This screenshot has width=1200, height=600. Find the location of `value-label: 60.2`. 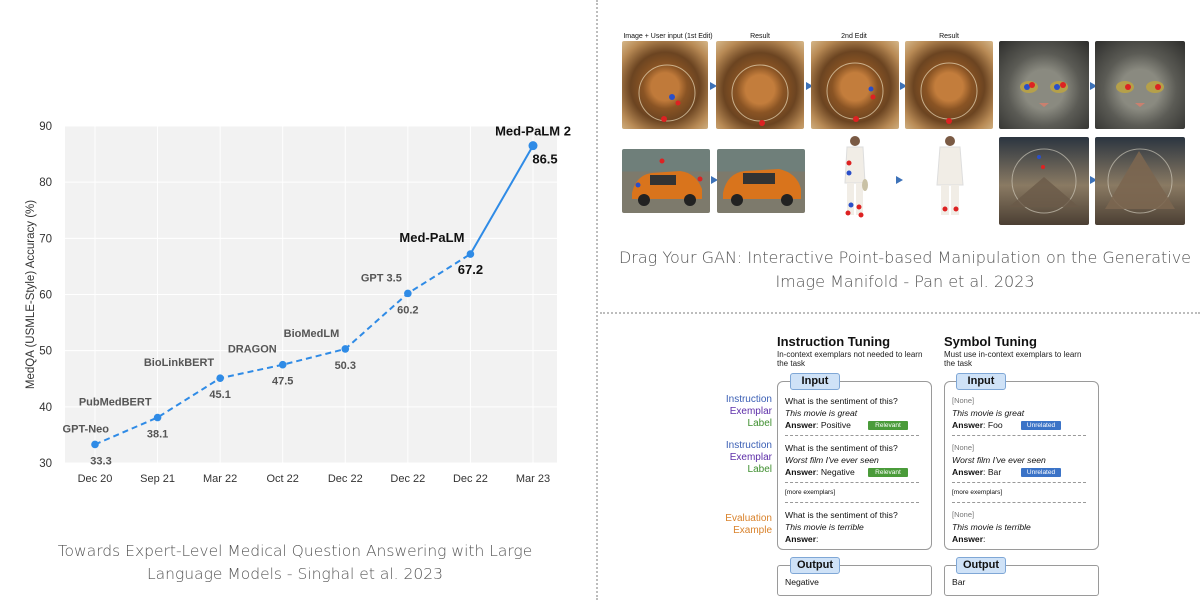

value-label: 60.2 is located at coordinates (407, 310).